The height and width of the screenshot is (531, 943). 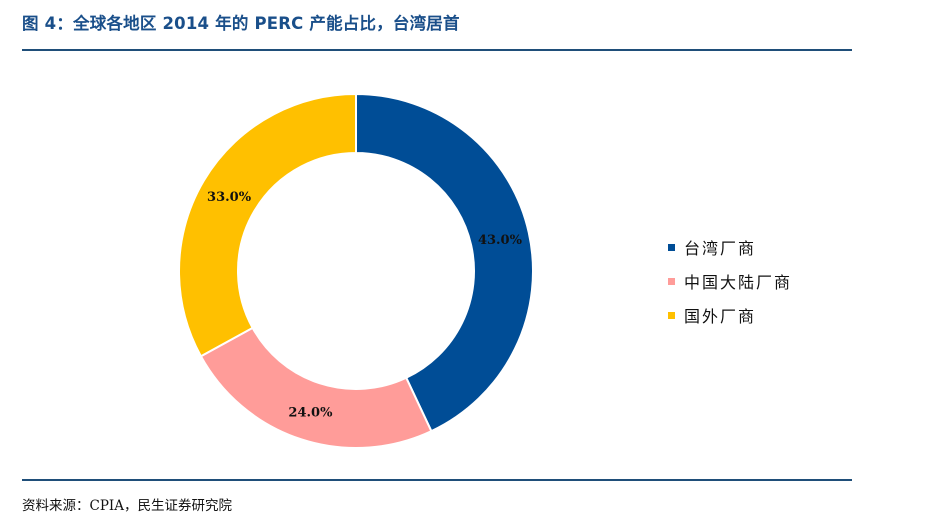 I want to click on legend-item-mainland: 中国大陆厂商, so click(x=730, y=281).